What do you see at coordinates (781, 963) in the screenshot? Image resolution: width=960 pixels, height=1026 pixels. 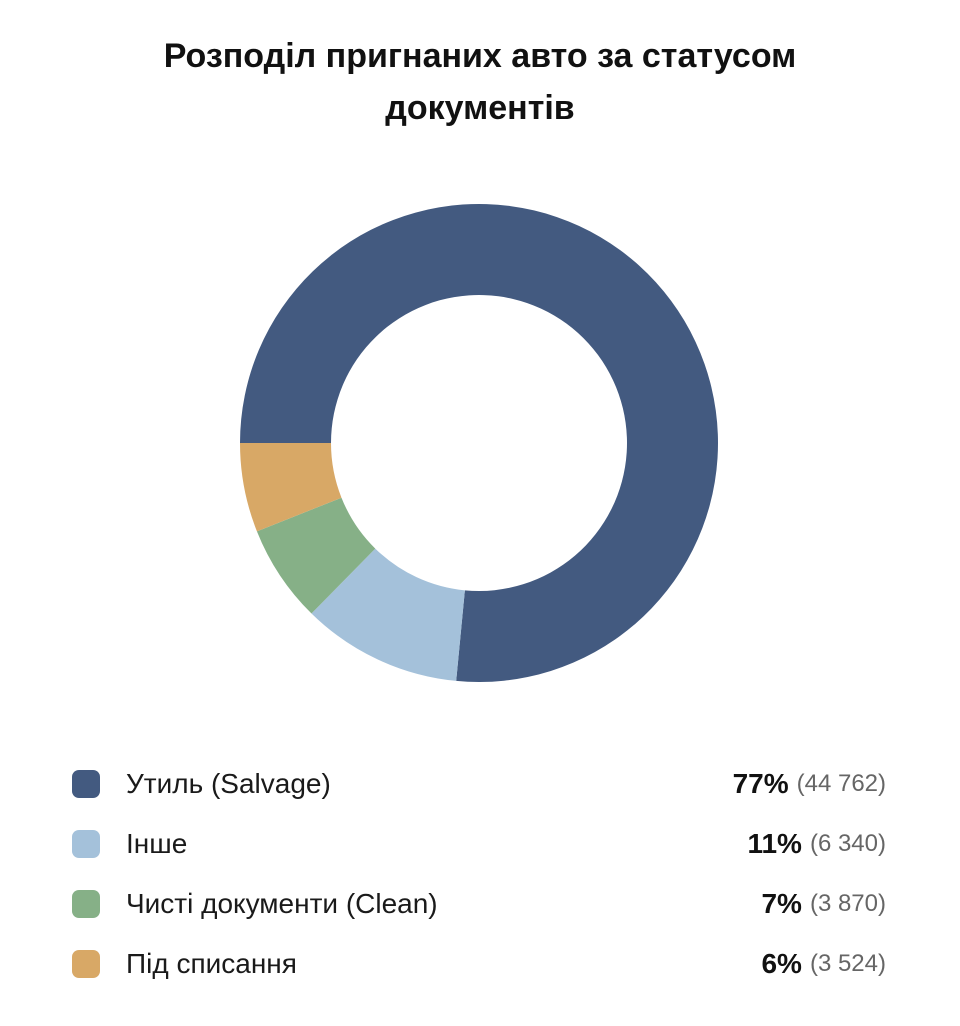 I see `legend-percent: 6%` at bounding box center [781, 963].